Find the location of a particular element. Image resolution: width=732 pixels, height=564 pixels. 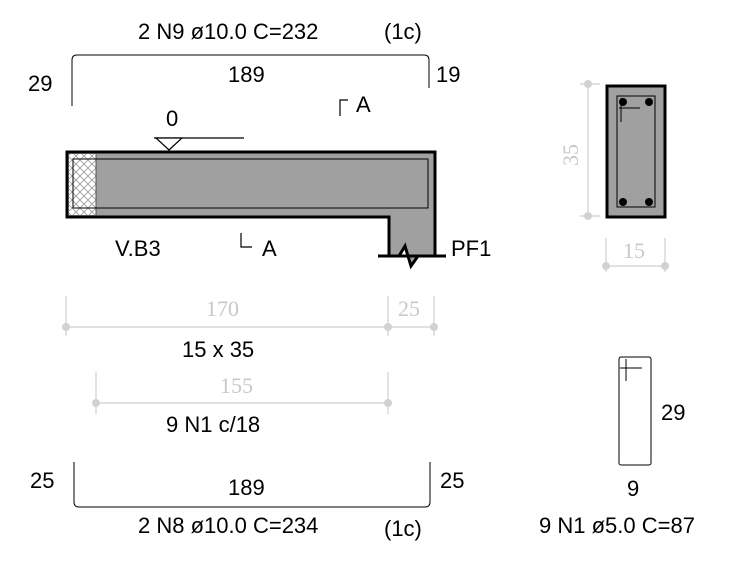

stirrup-shape is located at coordinates (635, 411).